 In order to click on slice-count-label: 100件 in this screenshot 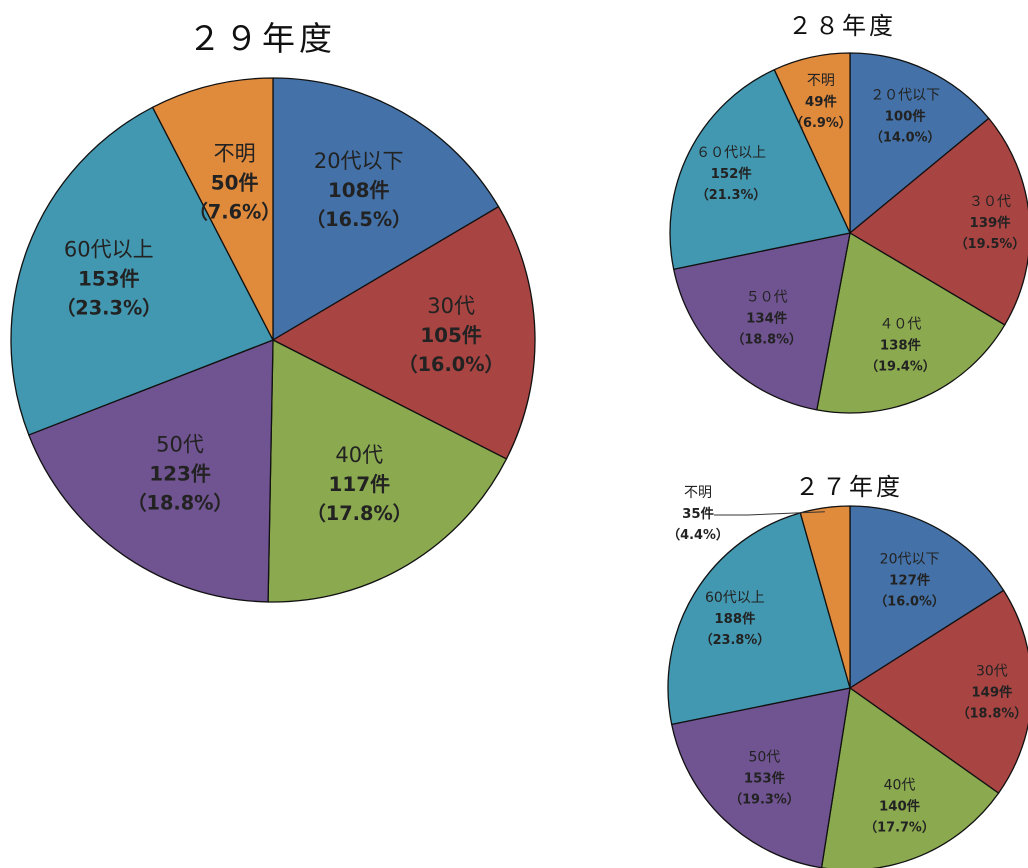, I will do `click(905, 116)`.